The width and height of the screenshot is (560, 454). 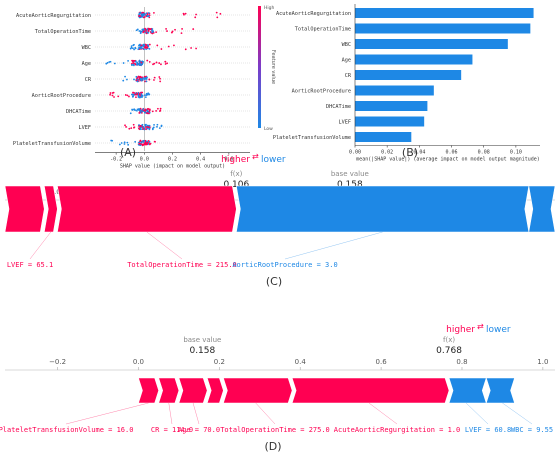 I want to click on x-tick-label: 0.8, so click(x=461, y=362).